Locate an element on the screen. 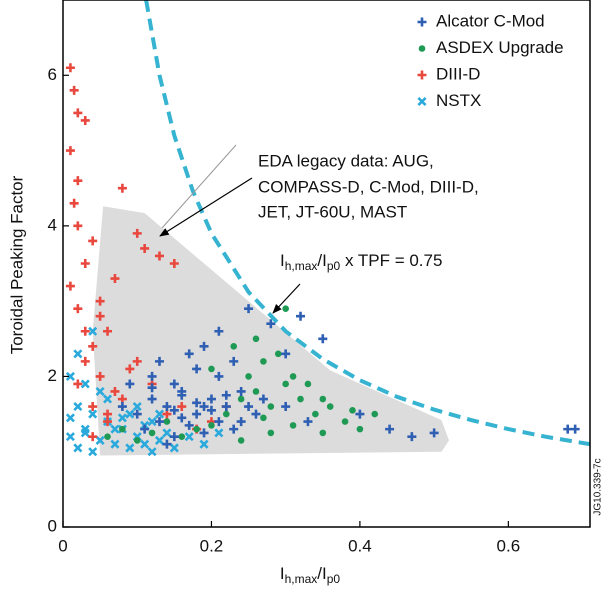  legend-item: ASDEX Upgrade is located at coordinates (491, 47).